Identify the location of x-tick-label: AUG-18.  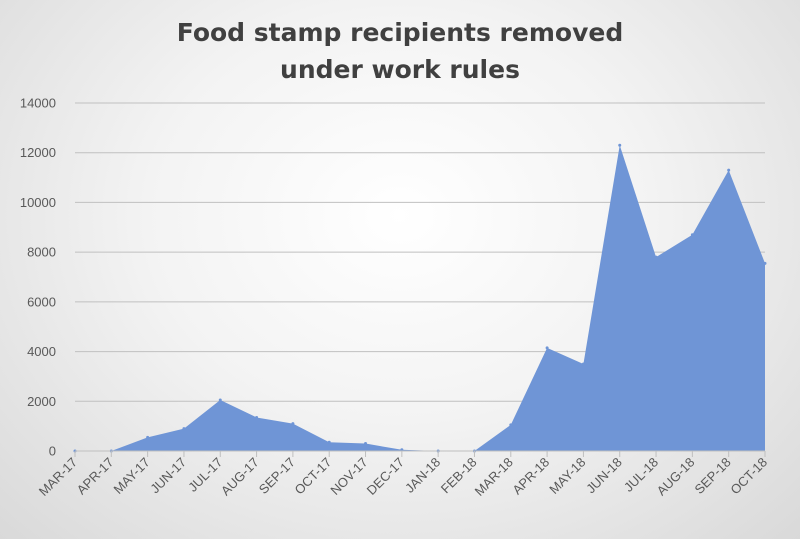
(676, 477).